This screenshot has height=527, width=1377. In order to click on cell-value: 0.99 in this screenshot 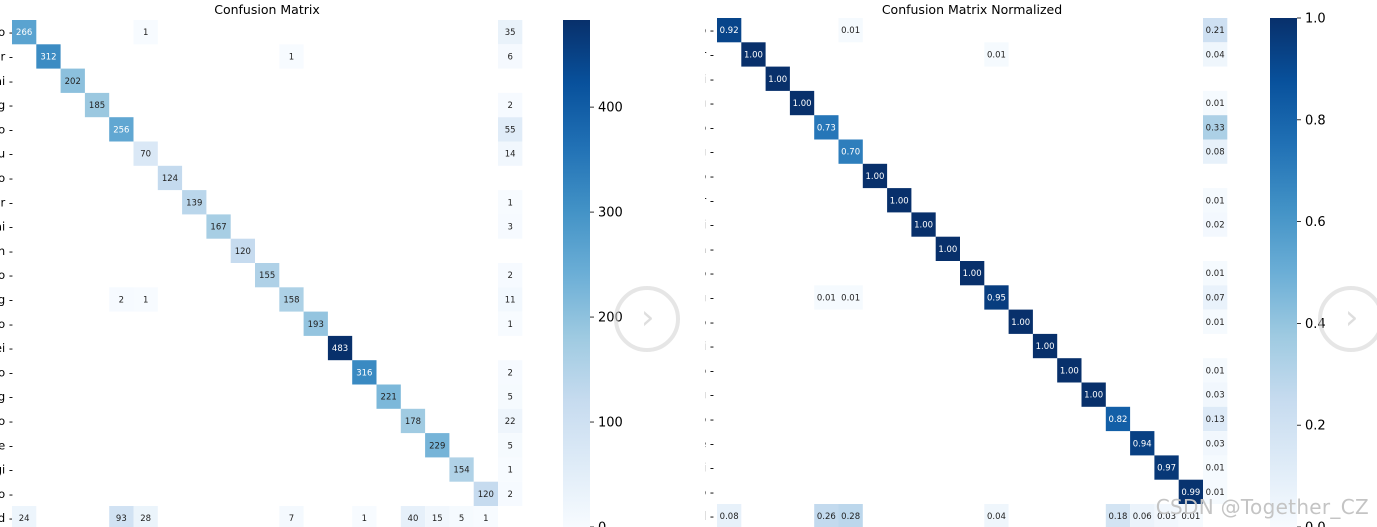, I will do `click(1190, 493)`.